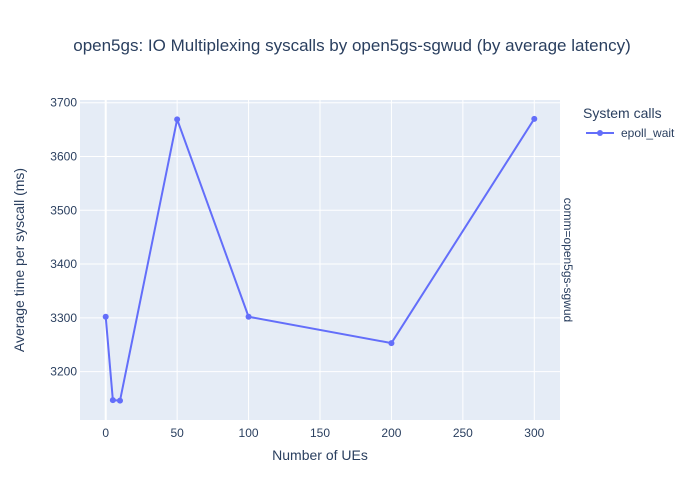  I want to click on legend: System calls epoll_wait, so click(629, 122).